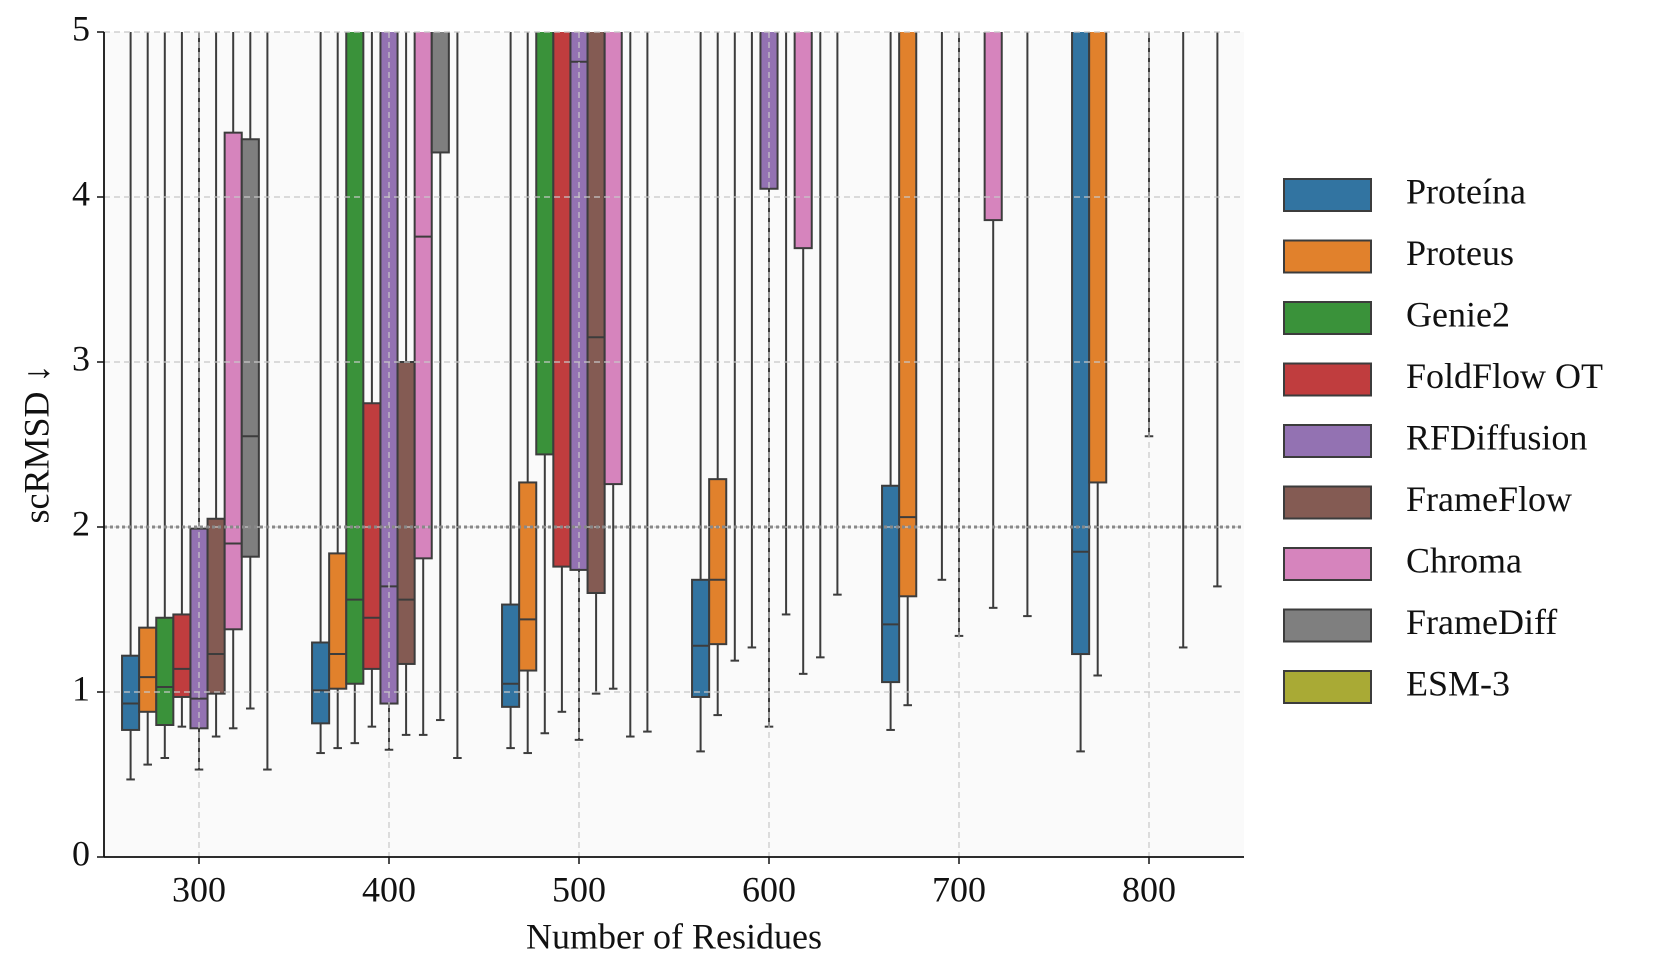  What do you see at coordinates (769, 889) in the screenshot?
I see `x-tick-label: 600` at bounding box center [769, 889].